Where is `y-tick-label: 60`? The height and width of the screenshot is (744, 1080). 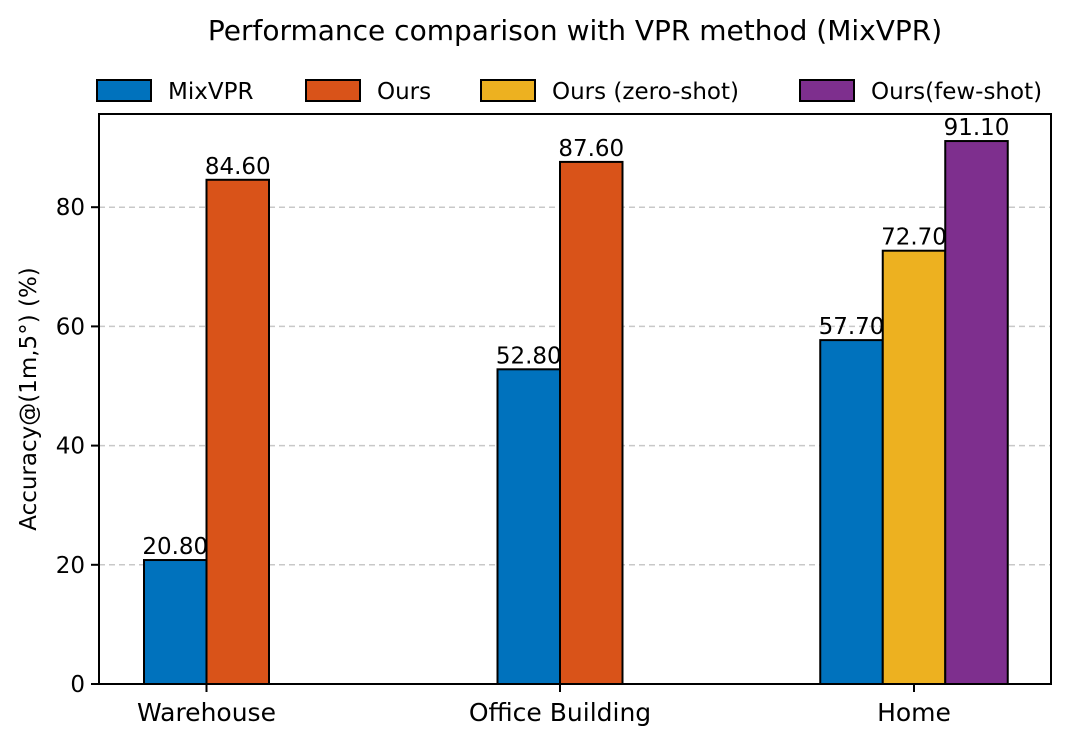
y-tick-label: 60 is located at coordinates (70, 327).